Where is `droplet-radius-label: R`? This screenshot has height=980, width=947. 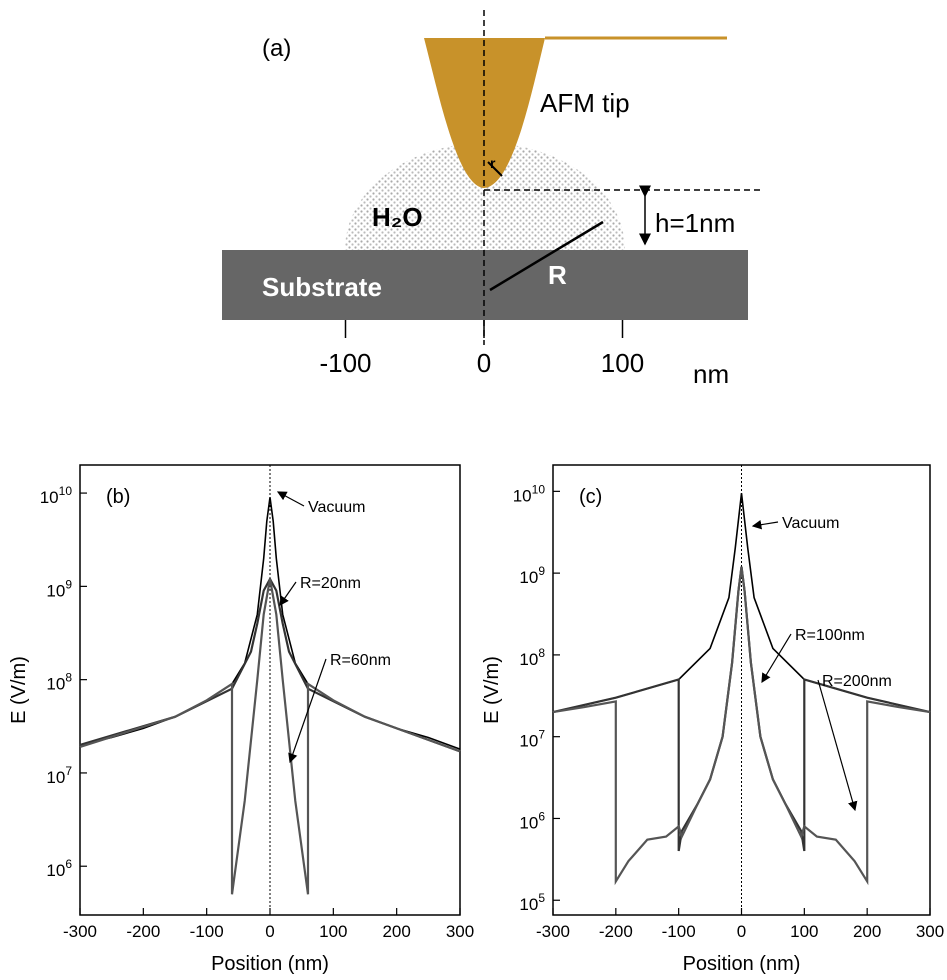 droplet-radius-label: R is located at coordinates (557, 275).